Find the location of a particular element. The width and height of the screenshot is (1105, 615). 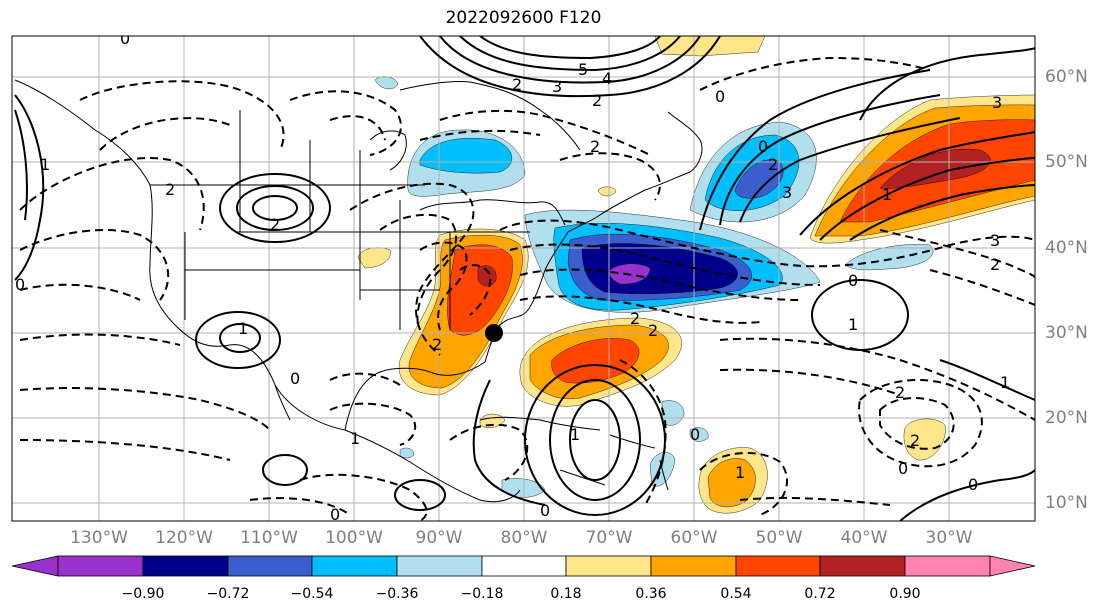

shade-positive-north is located at coordinates (710, 46).